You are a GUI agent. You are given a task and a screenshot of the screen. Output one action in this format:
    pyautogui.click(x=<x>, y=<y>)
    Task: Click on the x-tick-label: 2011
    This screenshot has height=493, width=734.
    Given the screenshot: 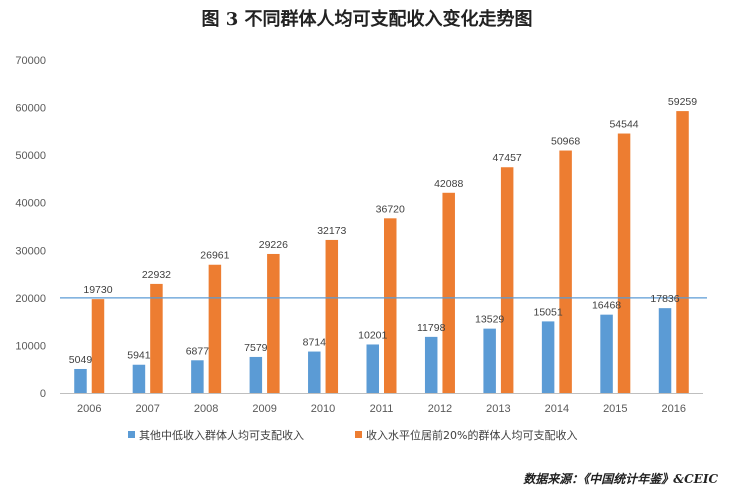 What is the action you would take?
    pyautogui.click(x=382, y=409)
    